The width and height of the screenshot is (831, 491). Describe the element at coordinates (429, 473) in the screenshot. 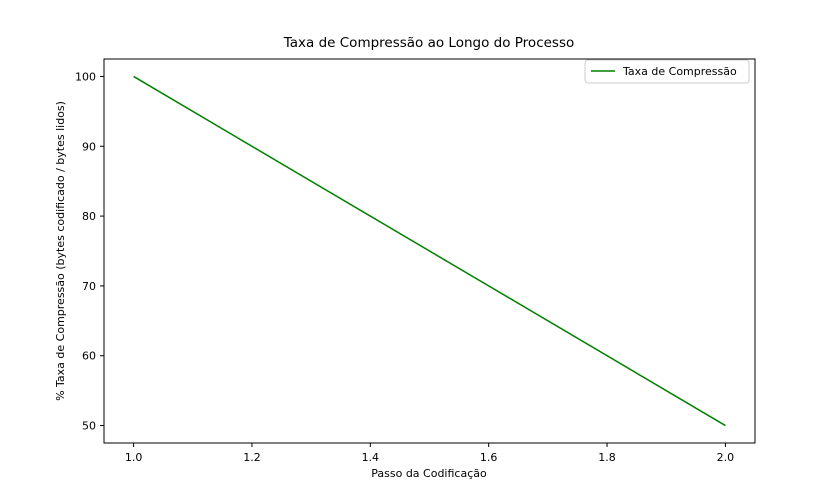

I see `x-axis-title: Passo da Codificação` at that location.